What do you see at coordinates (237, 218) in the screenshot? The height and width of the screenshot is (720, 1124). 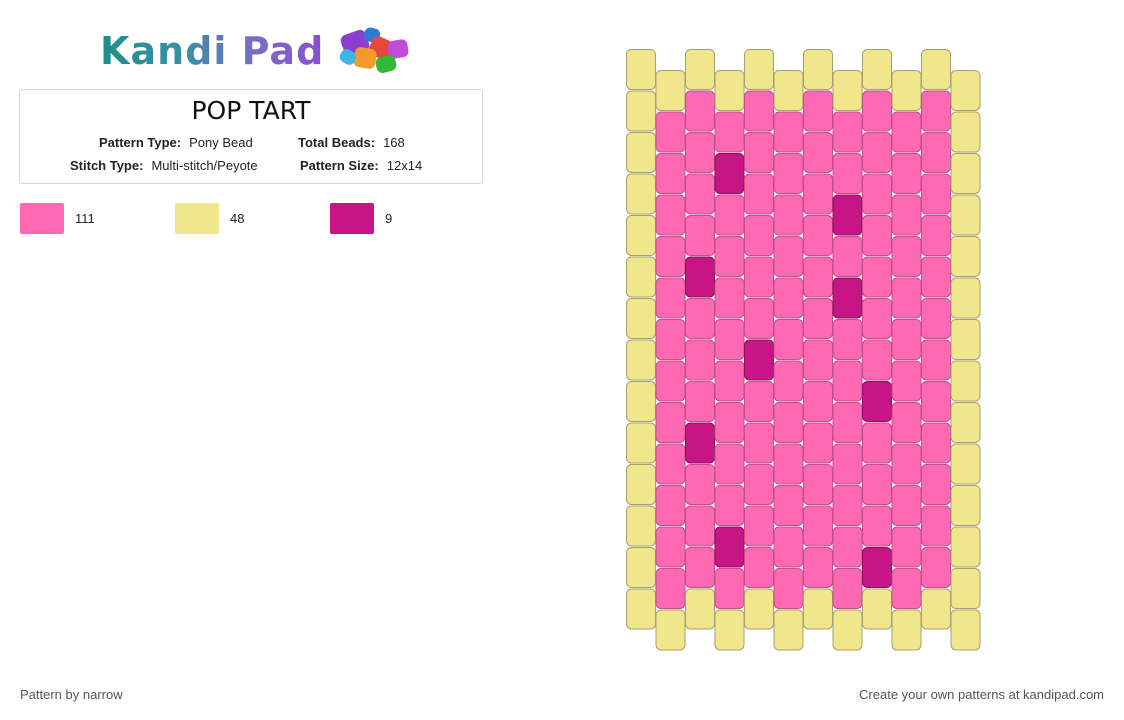 I see `legend-count-yellow: 48` at bounding box center [237, 218].